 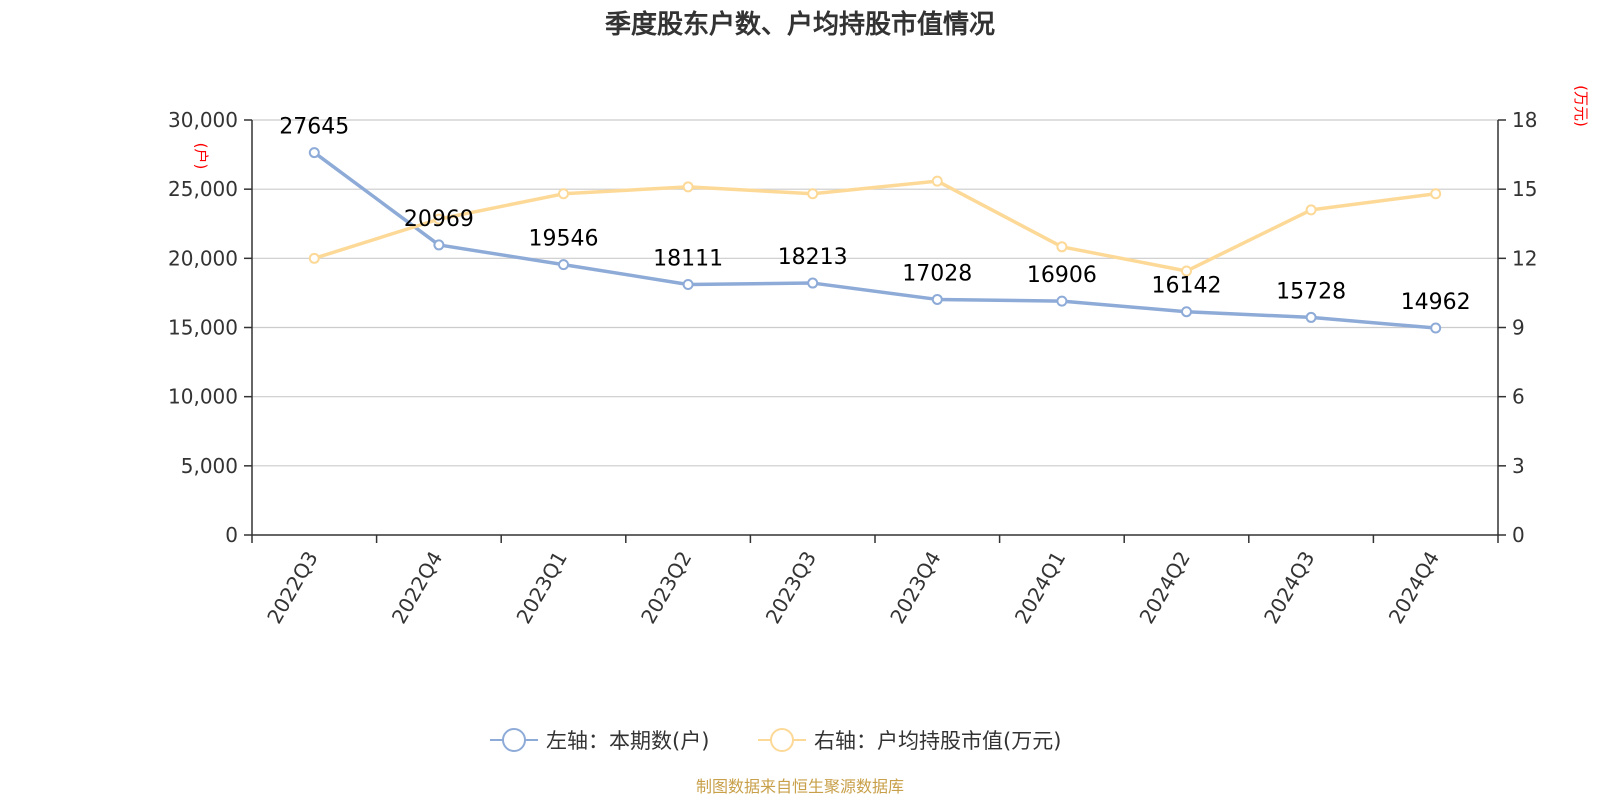 What do you see at coordinates (791, 587) in the screenshot?
I see `x-axis-tick-label: 2023Q3` at bounding box center [791, 587].